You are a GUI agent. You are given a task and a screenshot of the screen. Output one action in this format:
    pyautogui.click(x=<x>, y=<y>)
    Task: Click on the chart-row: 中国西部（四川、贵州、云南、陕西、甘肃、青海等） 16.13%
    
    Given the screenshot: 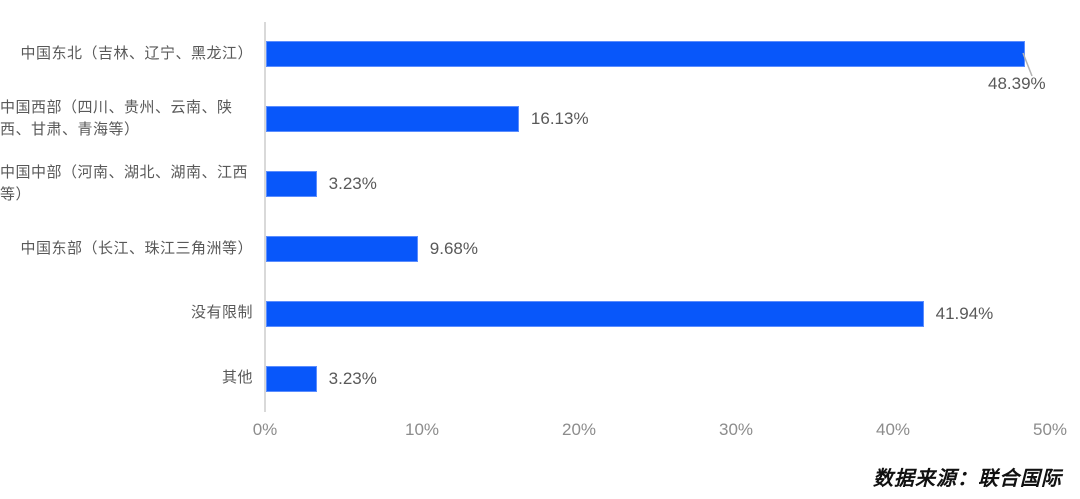 What is the action you would take?
    pyautogui.click(x=525, y=119)
    